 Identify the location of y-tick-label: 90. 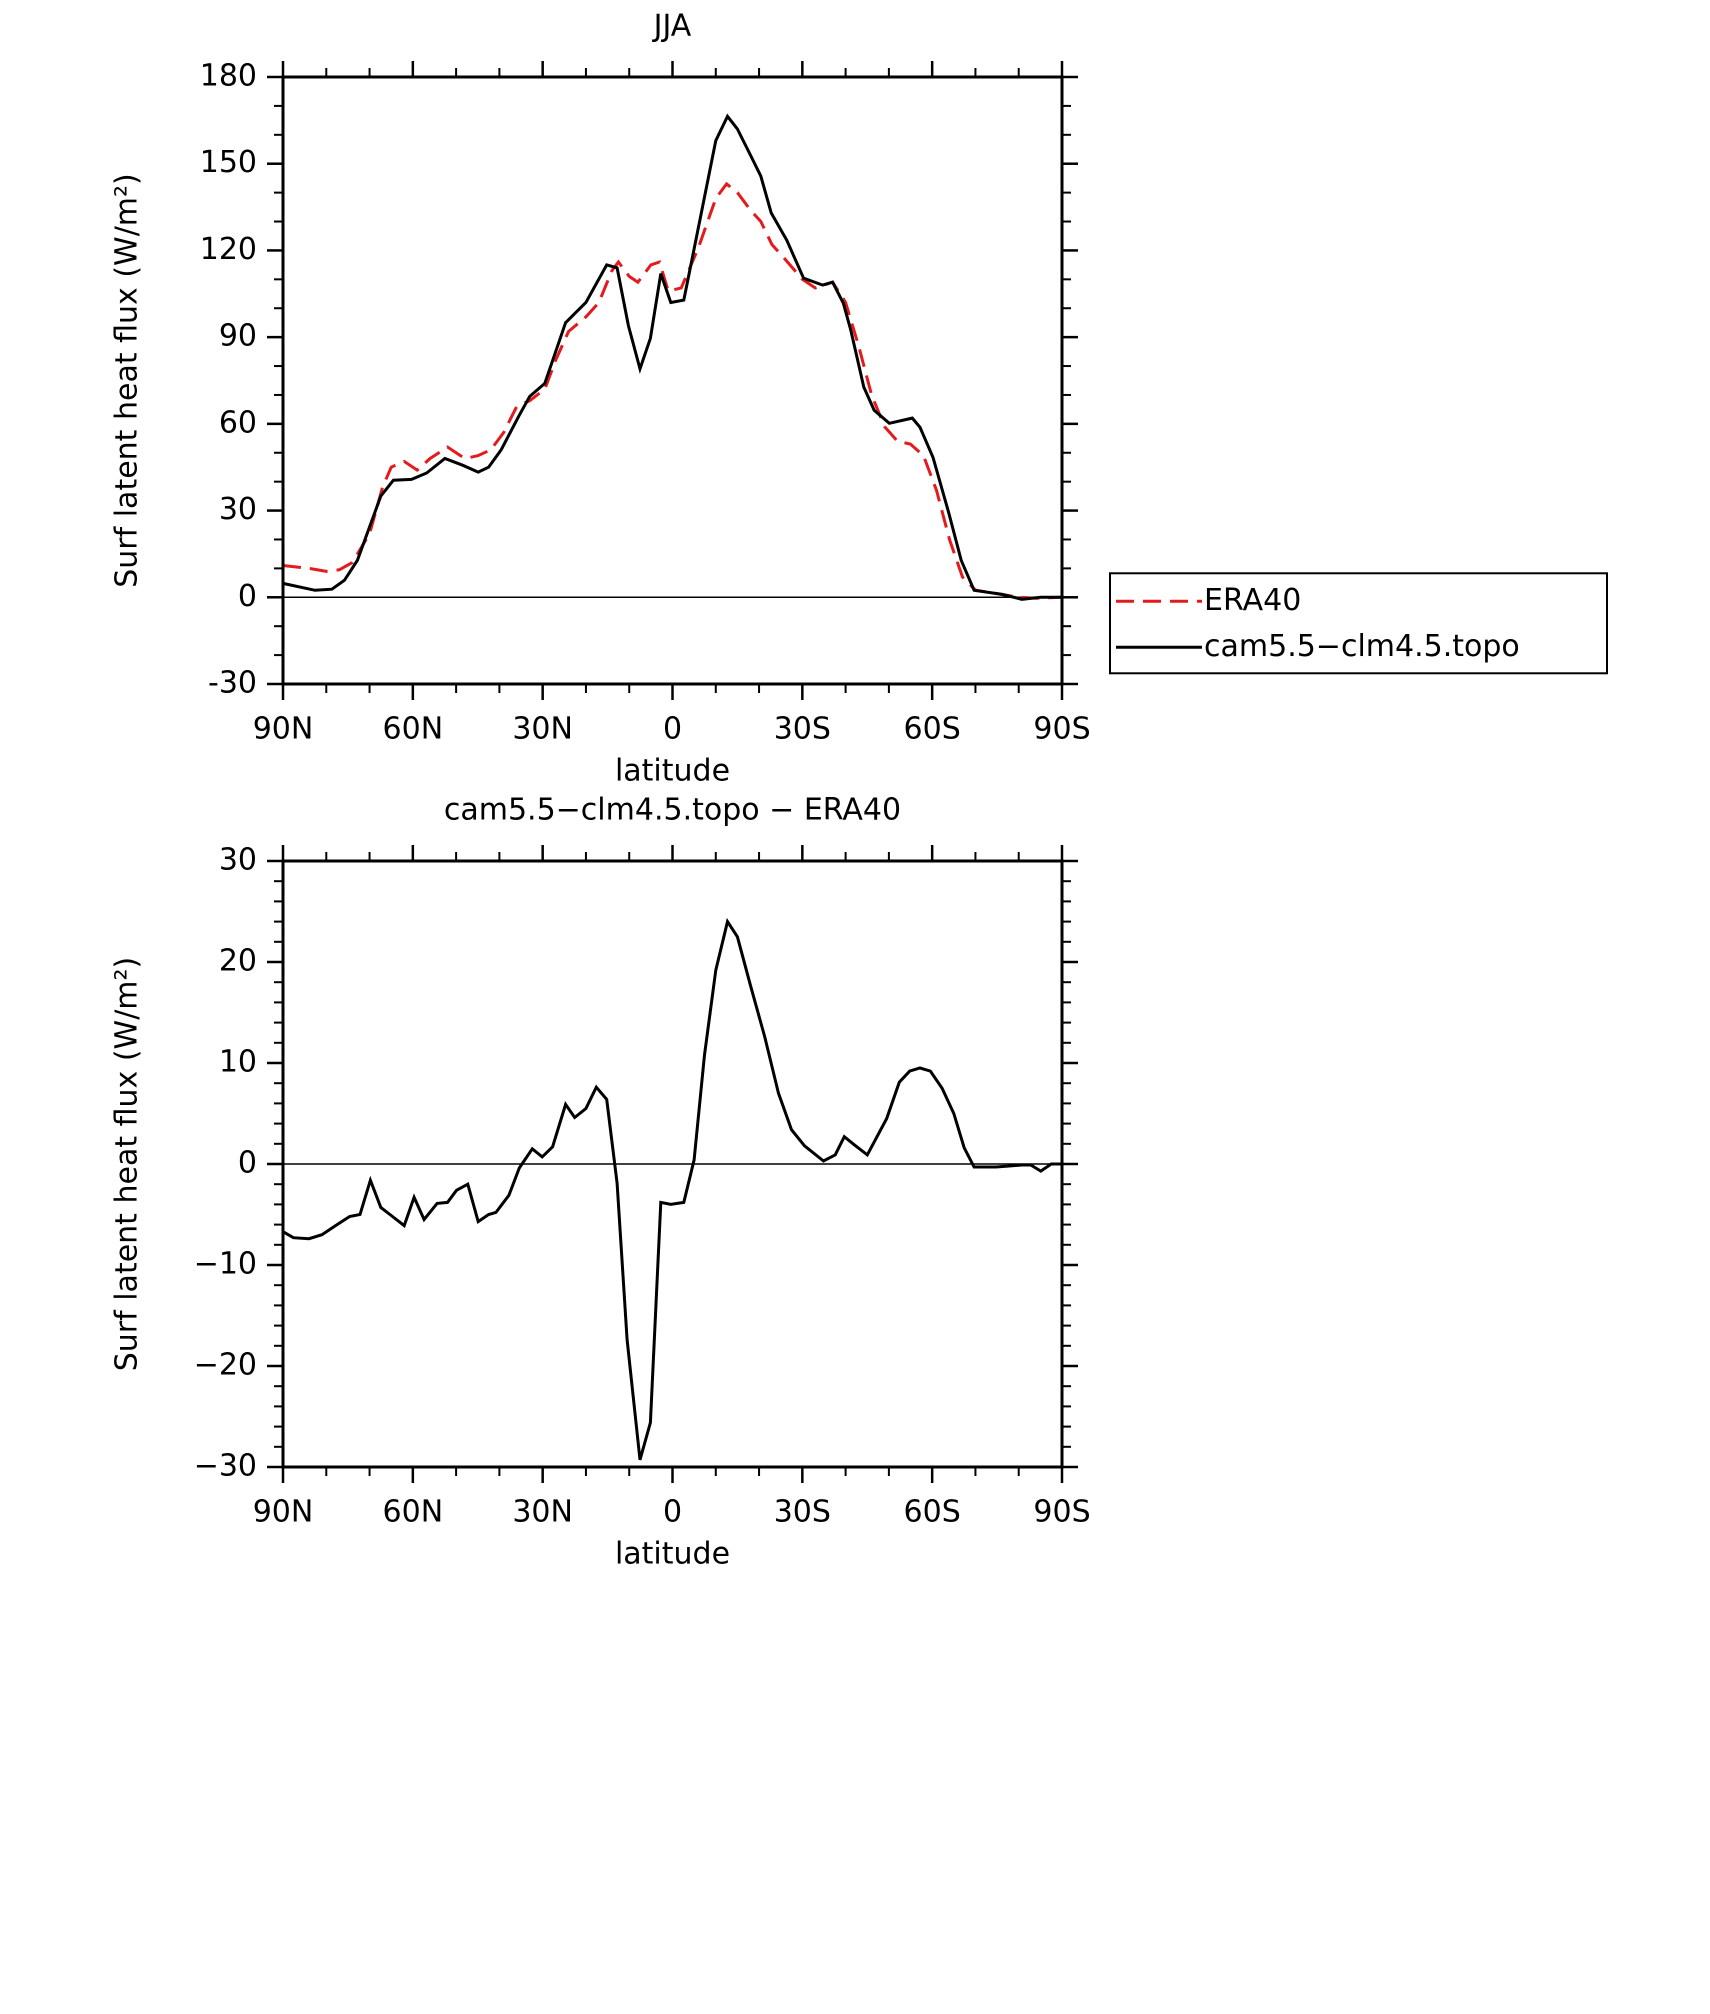
(238, 336).